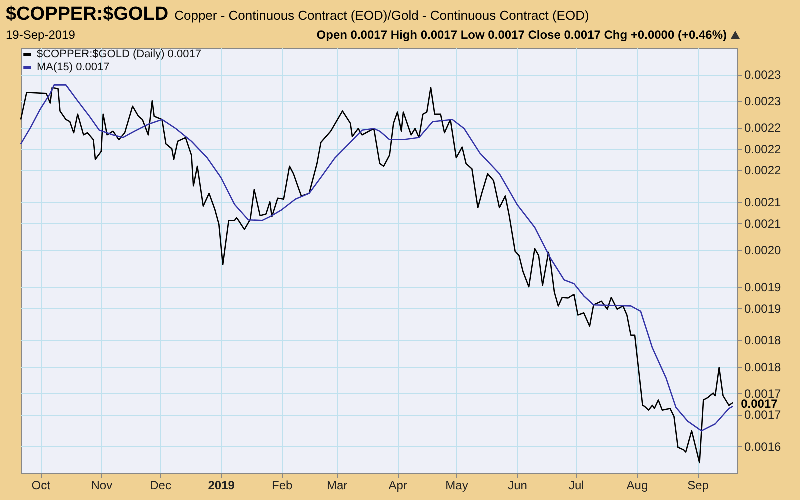 This screenshot has width=800, height=500. I want to click on x-tick-label: Aug, so click(637, 485).